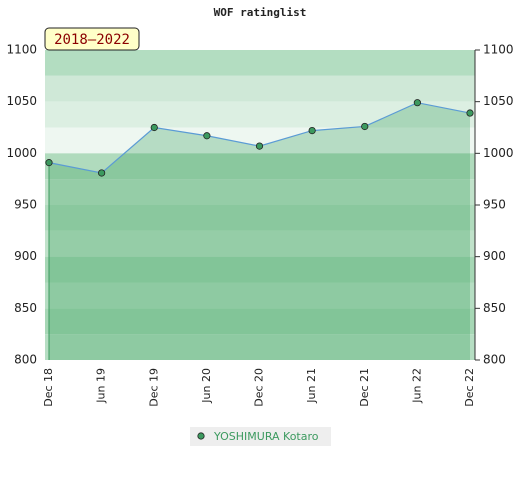 The height and width of the screenshot is (480, 520). I want to click on legend-marker, so click(201, 436).